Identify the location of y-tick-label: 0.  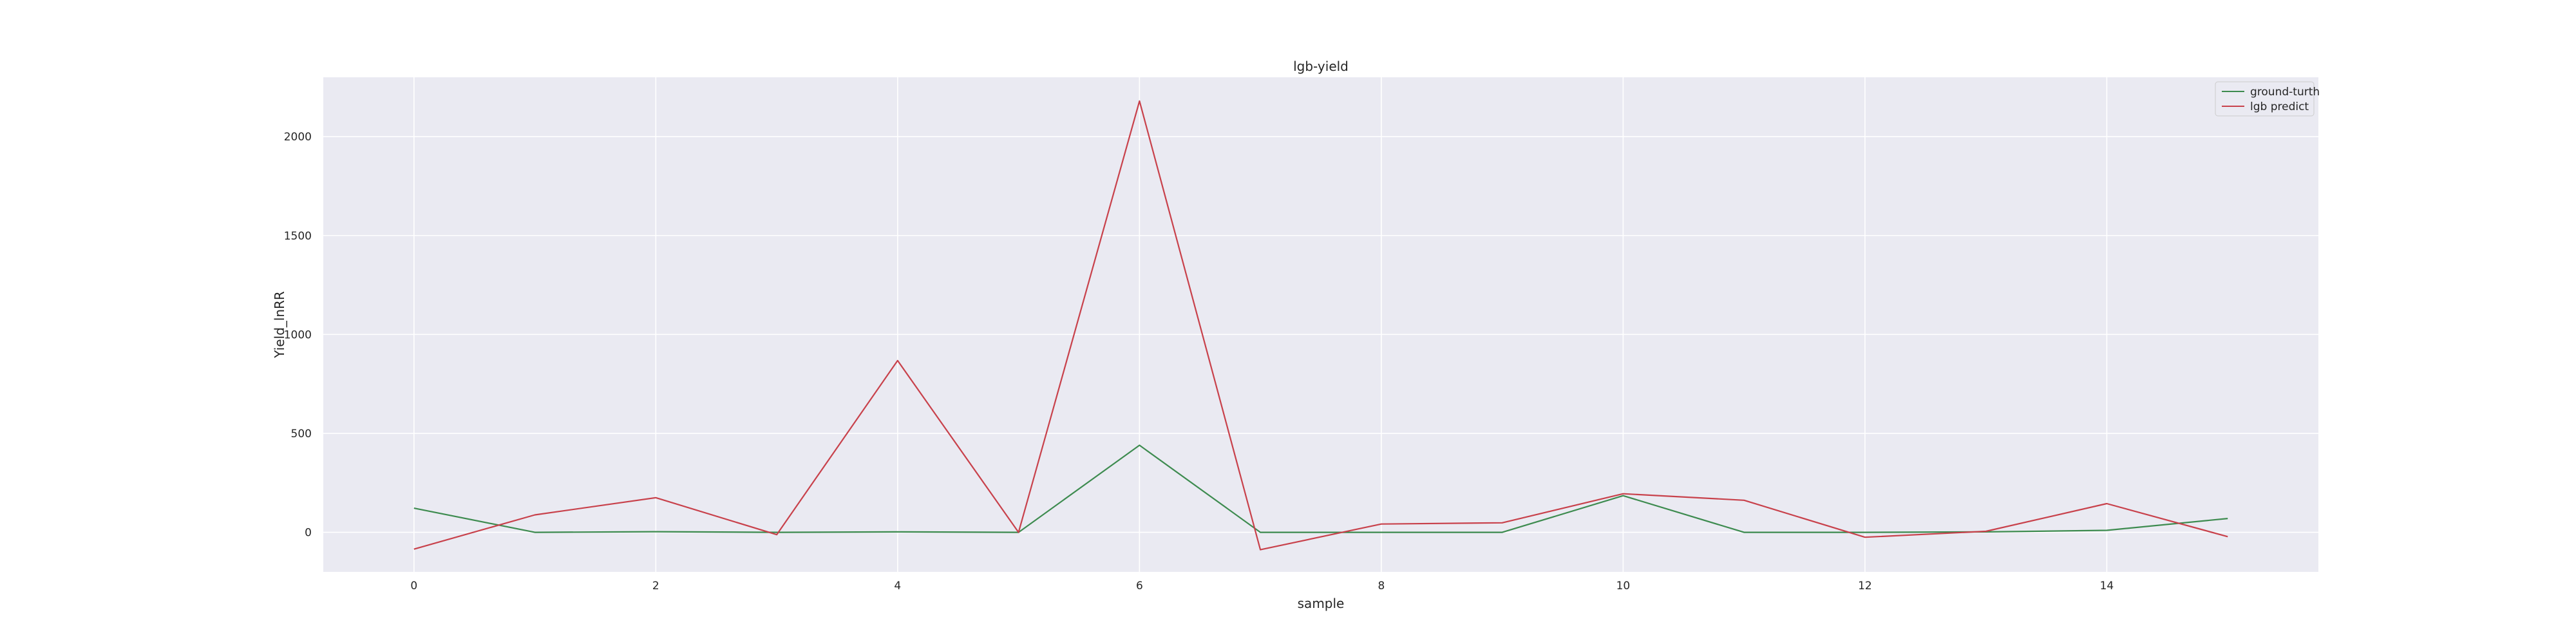
(309, 533).